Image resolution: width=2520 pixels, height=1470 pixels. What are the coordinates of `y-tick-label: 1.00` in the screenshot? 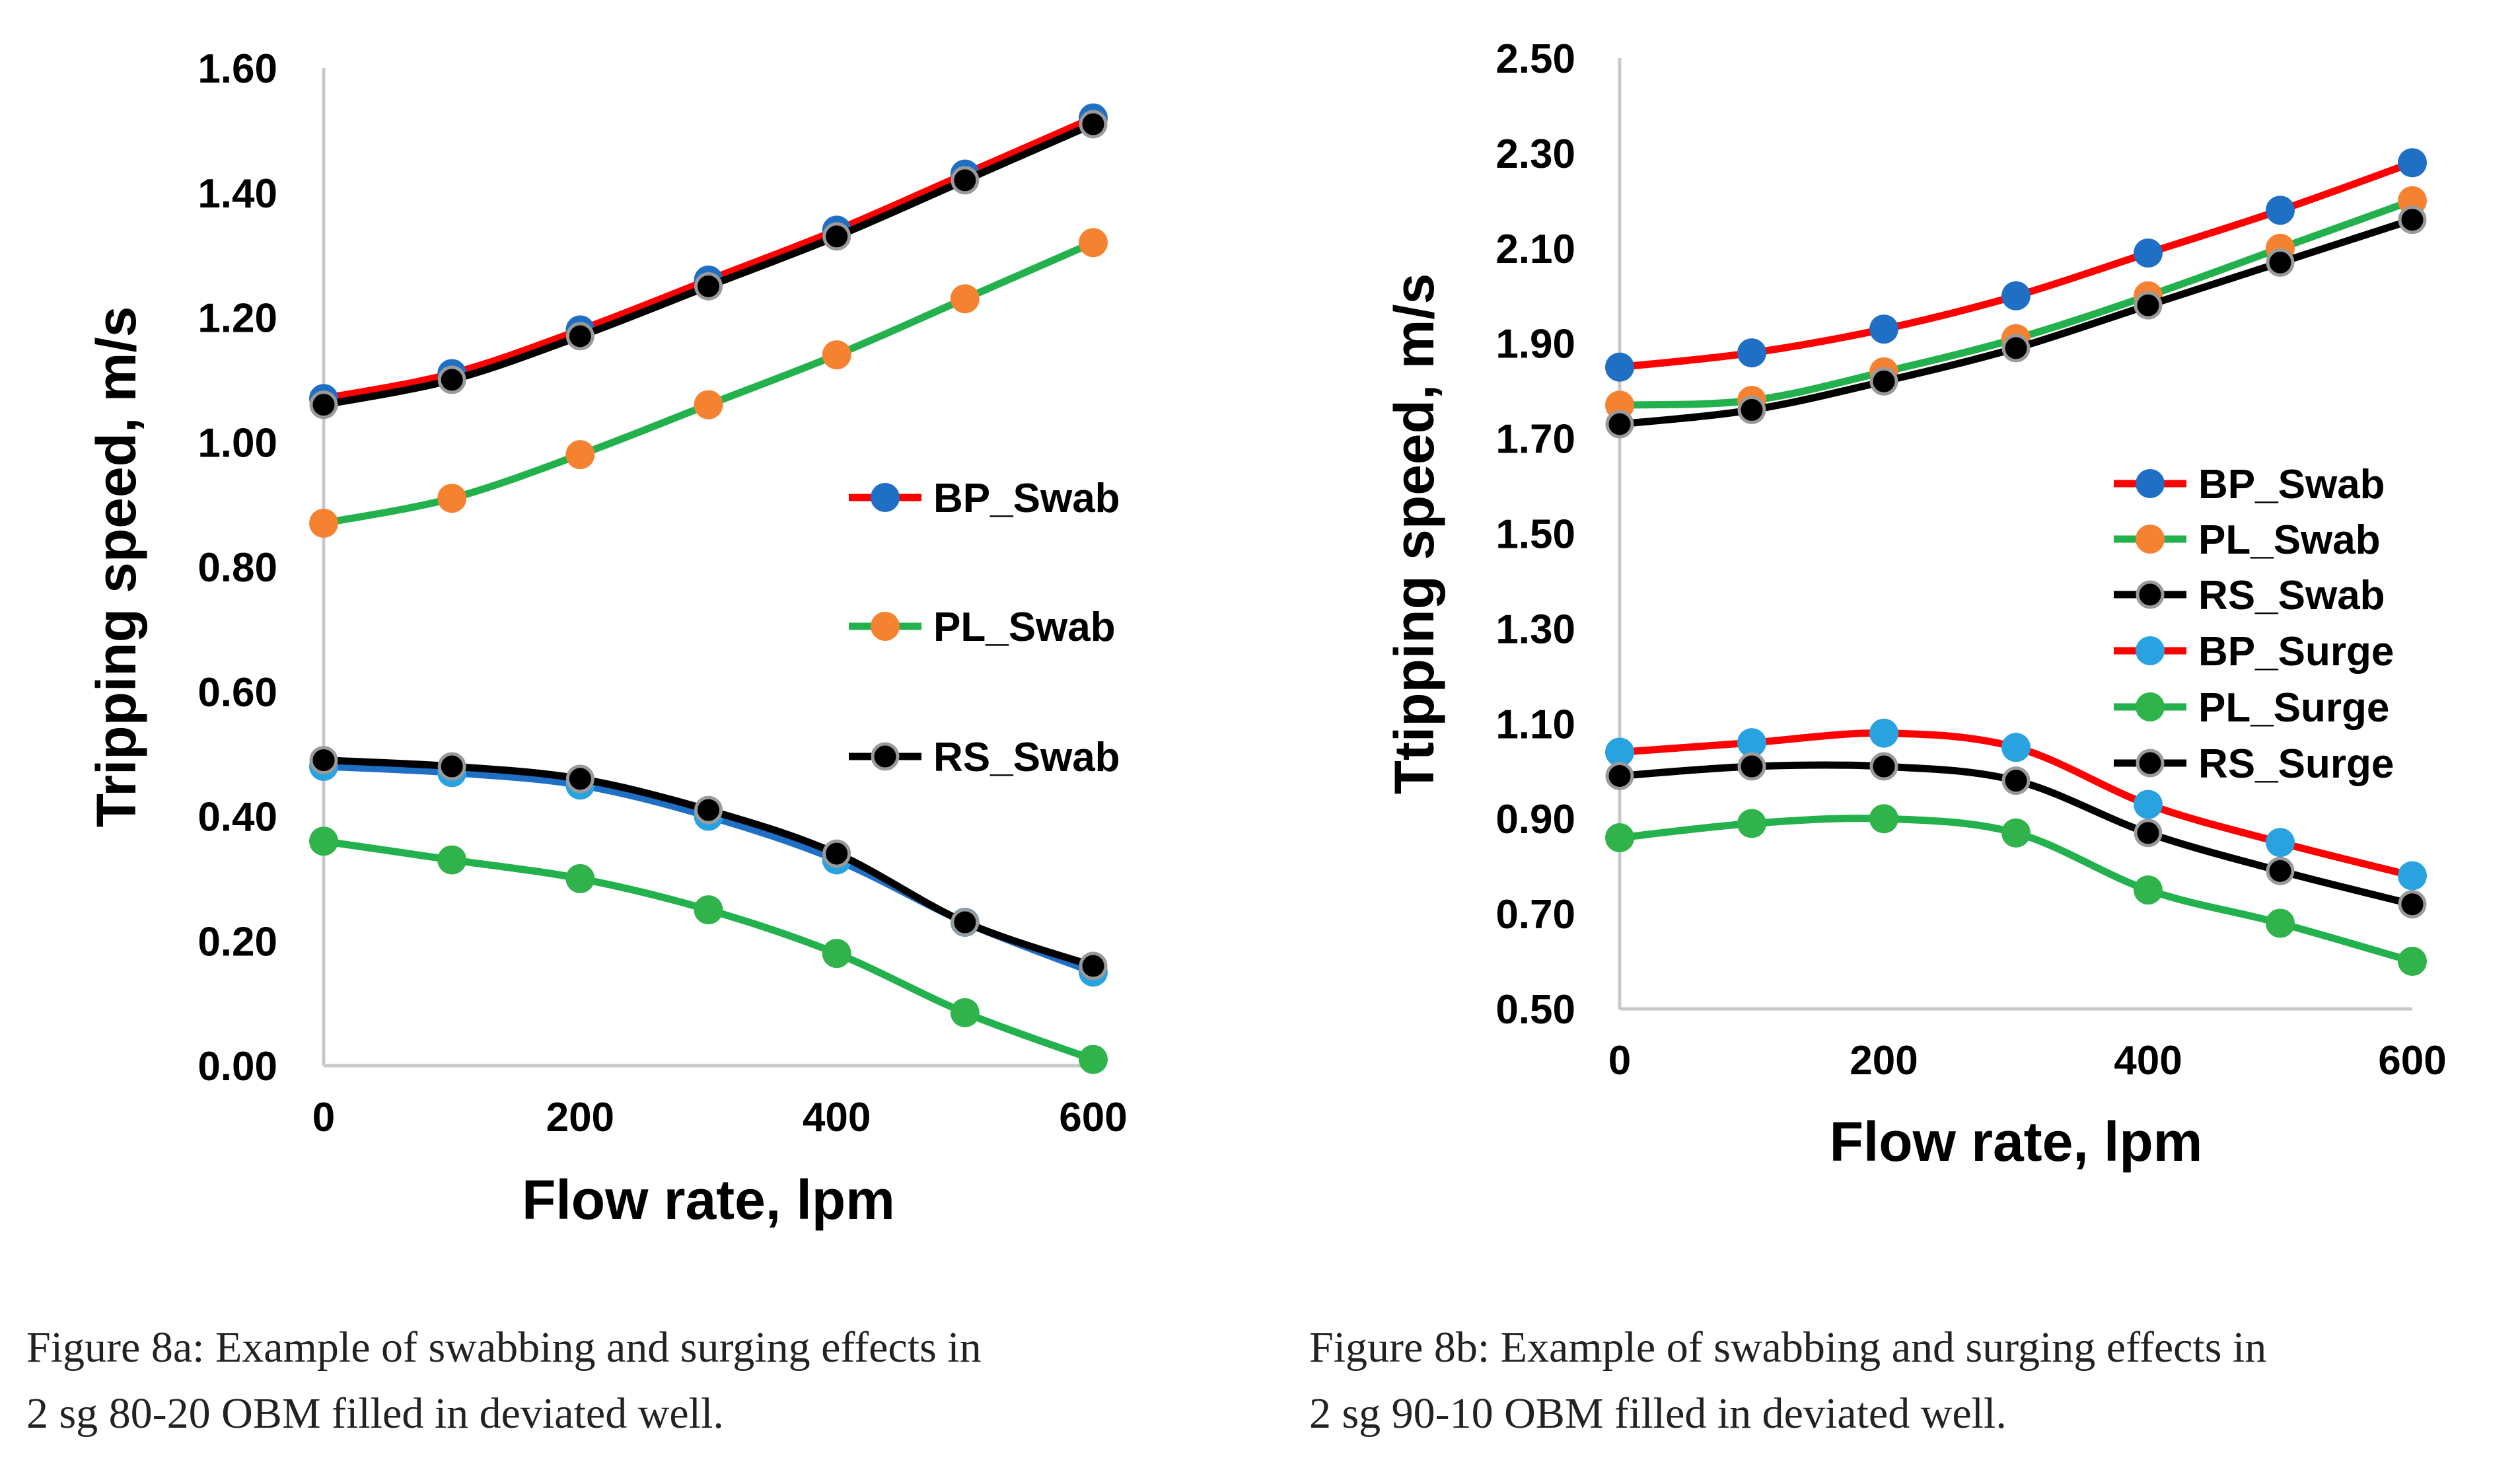 It's located at (237, 443).